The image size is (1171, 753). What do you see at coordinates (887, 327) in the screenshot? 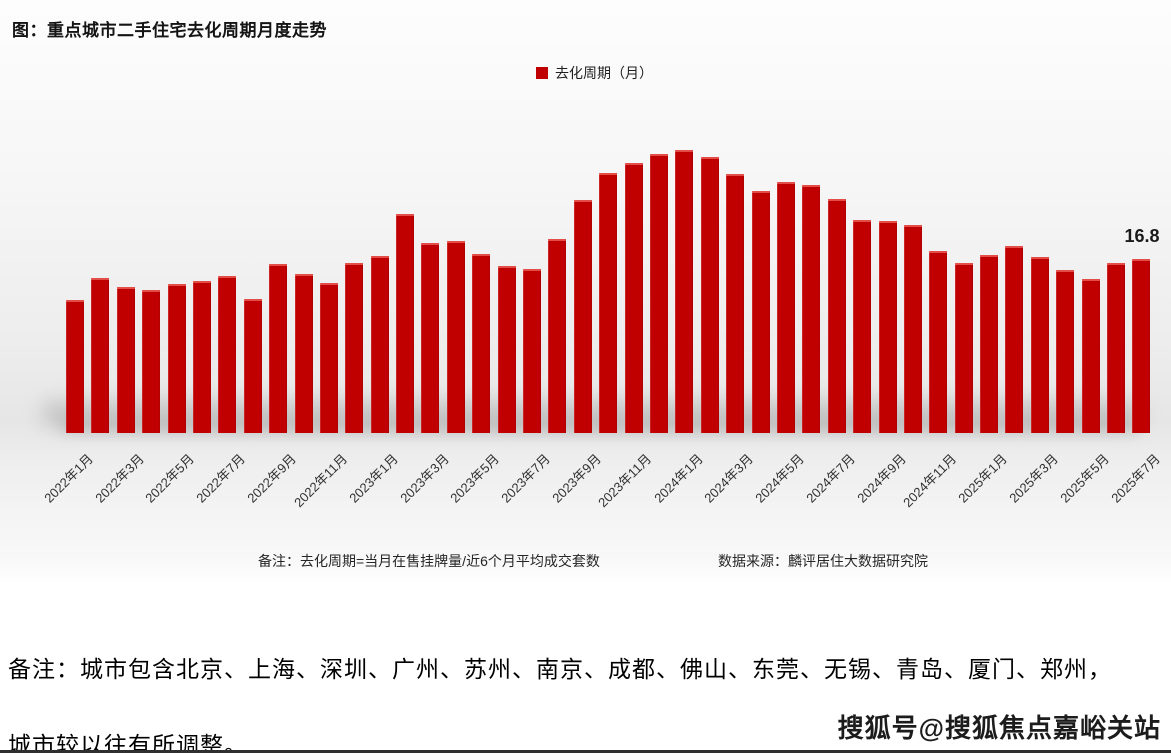
I see `bar-2024年9月` at bounding box center [887, 327].